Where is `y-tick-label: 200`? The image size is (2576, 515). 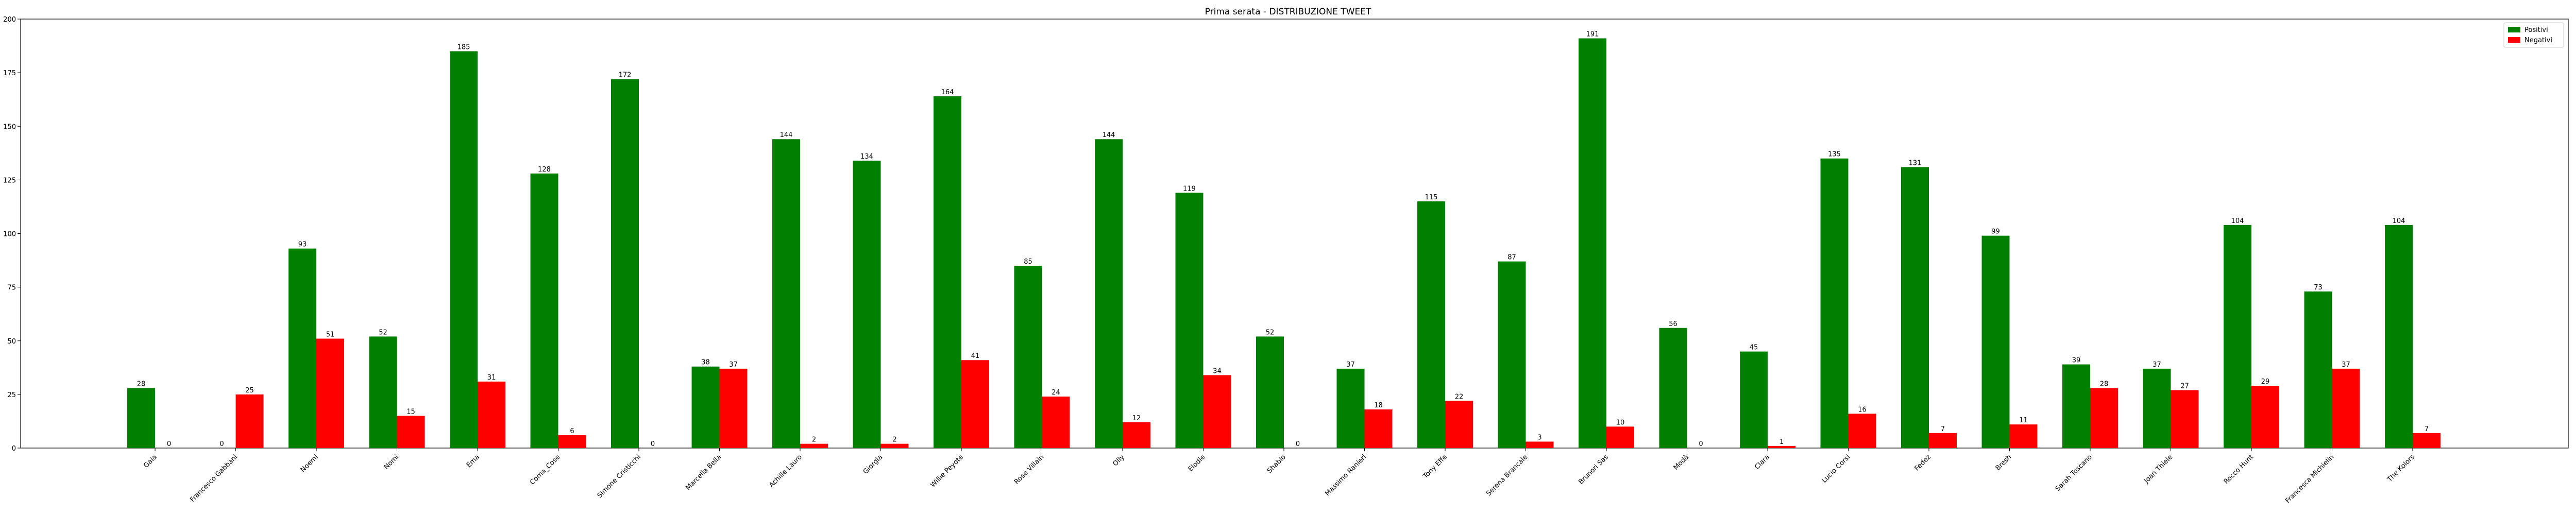
y-tick-label: 200 is located at coordinates (9, 20).